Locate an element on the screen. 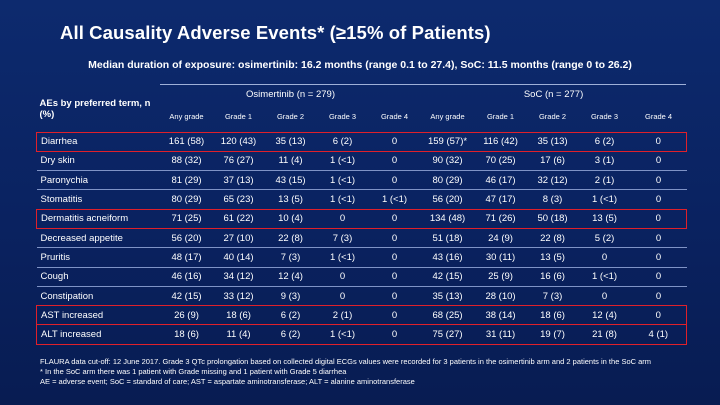 The image size is (720, 405). table-cell: 27 (10) is located at coordinates (238, 237).